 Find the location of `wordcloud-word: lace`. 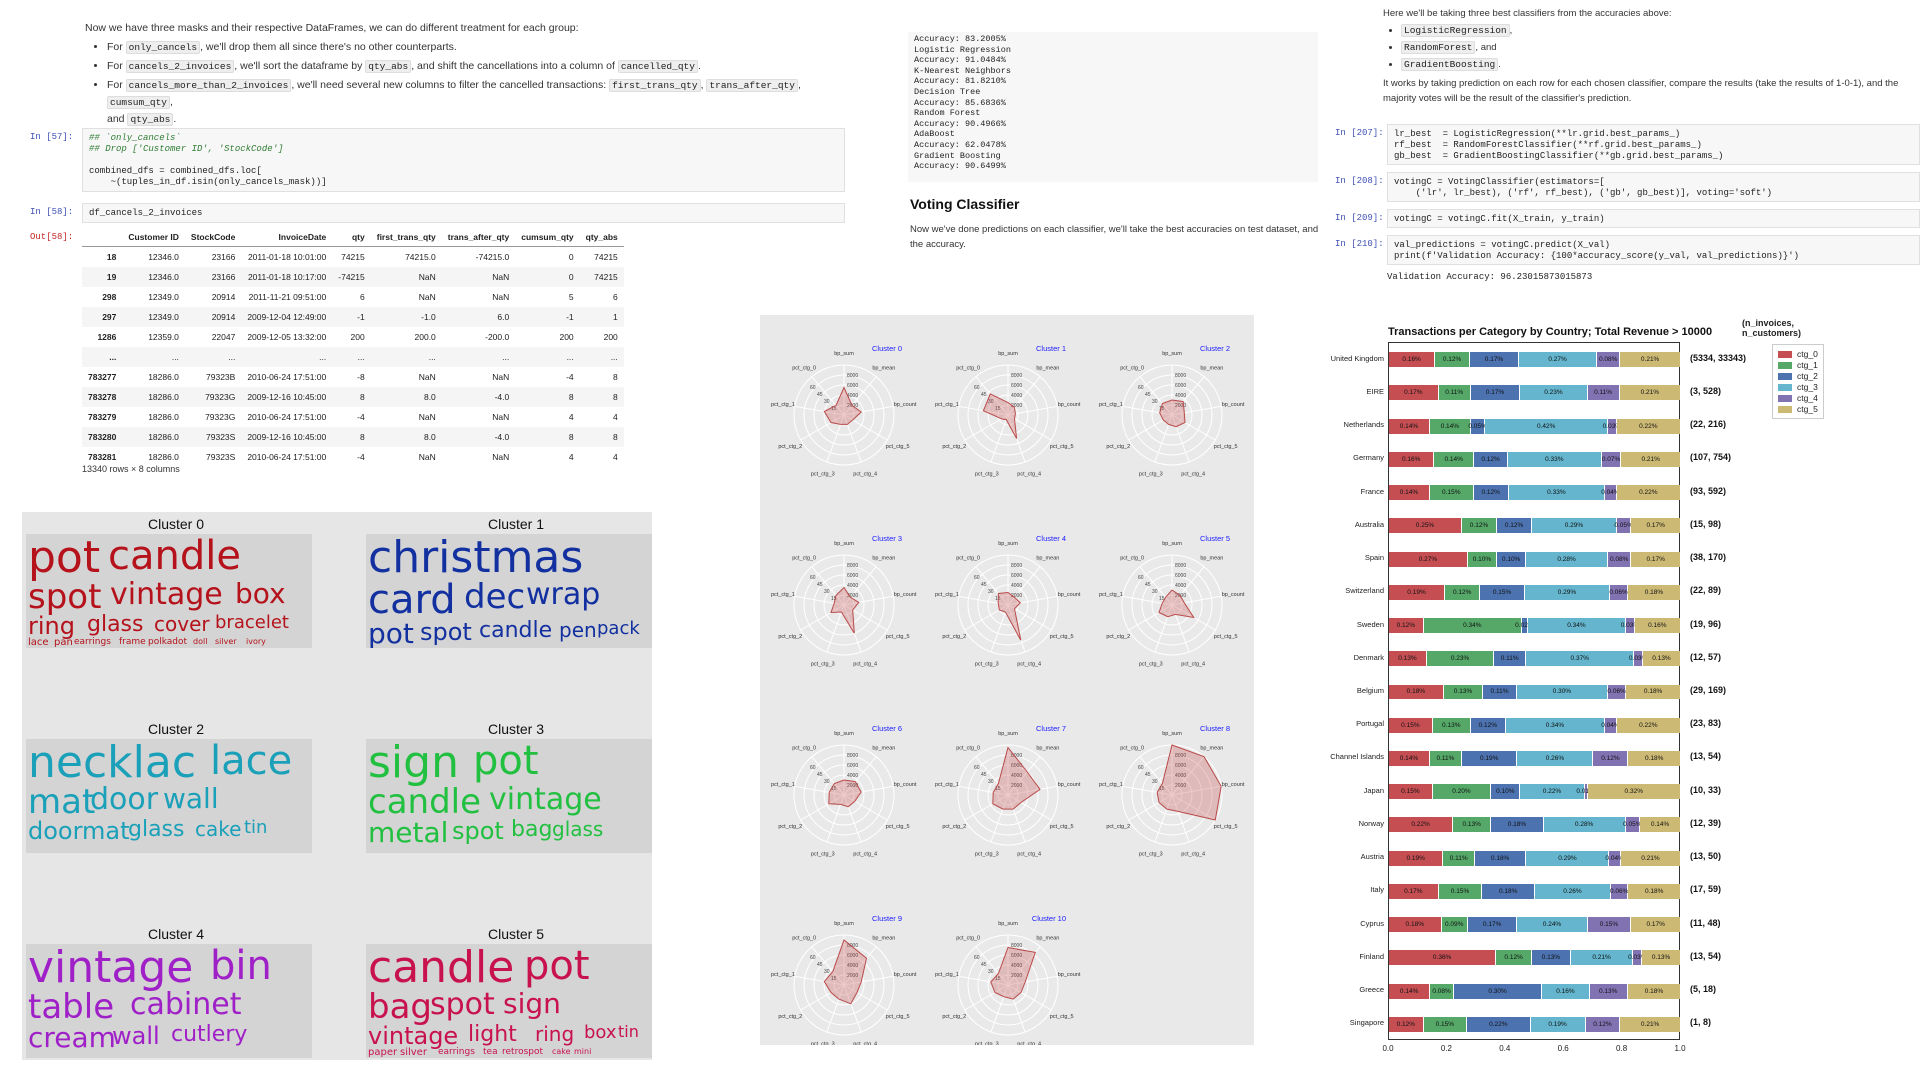

wordcloud-word: lace is located at coordinates (251, 761).